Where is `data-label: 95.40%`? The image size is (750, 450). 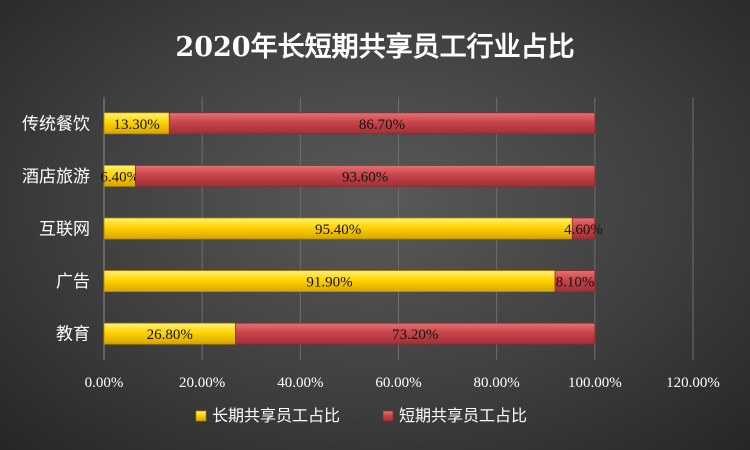 data-label: 95.40% is located at coordinates (338, 230).